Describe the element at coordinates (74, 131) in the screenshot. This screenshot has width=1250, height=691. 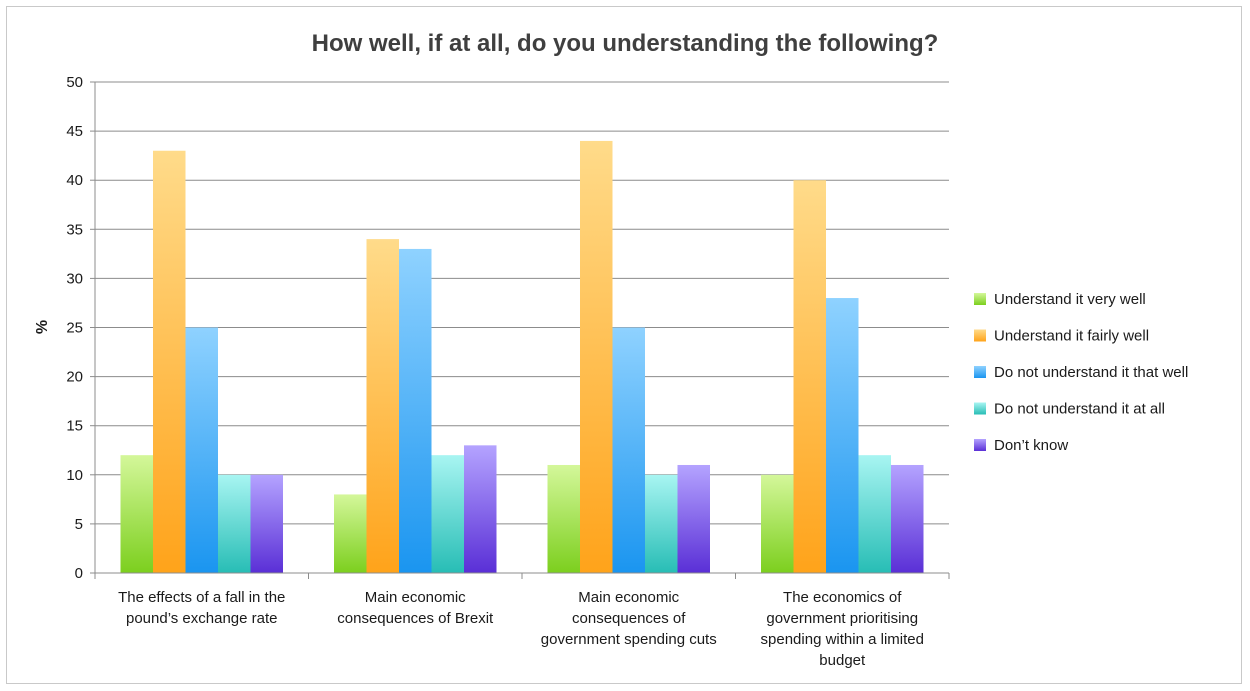
I see `y-tick-label: 45` at that location.